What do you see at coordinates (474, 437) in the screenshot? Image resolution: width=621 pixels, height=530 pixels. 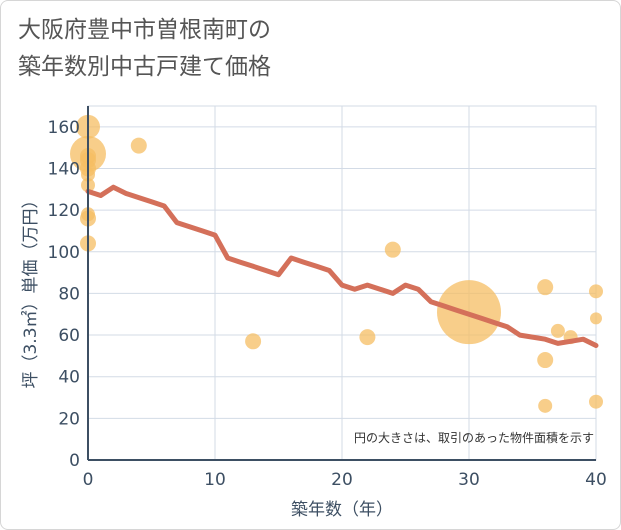 I see `size-note: 円の大きさは、取引のあった物件面積を示す` at bounding box center [474, 437].